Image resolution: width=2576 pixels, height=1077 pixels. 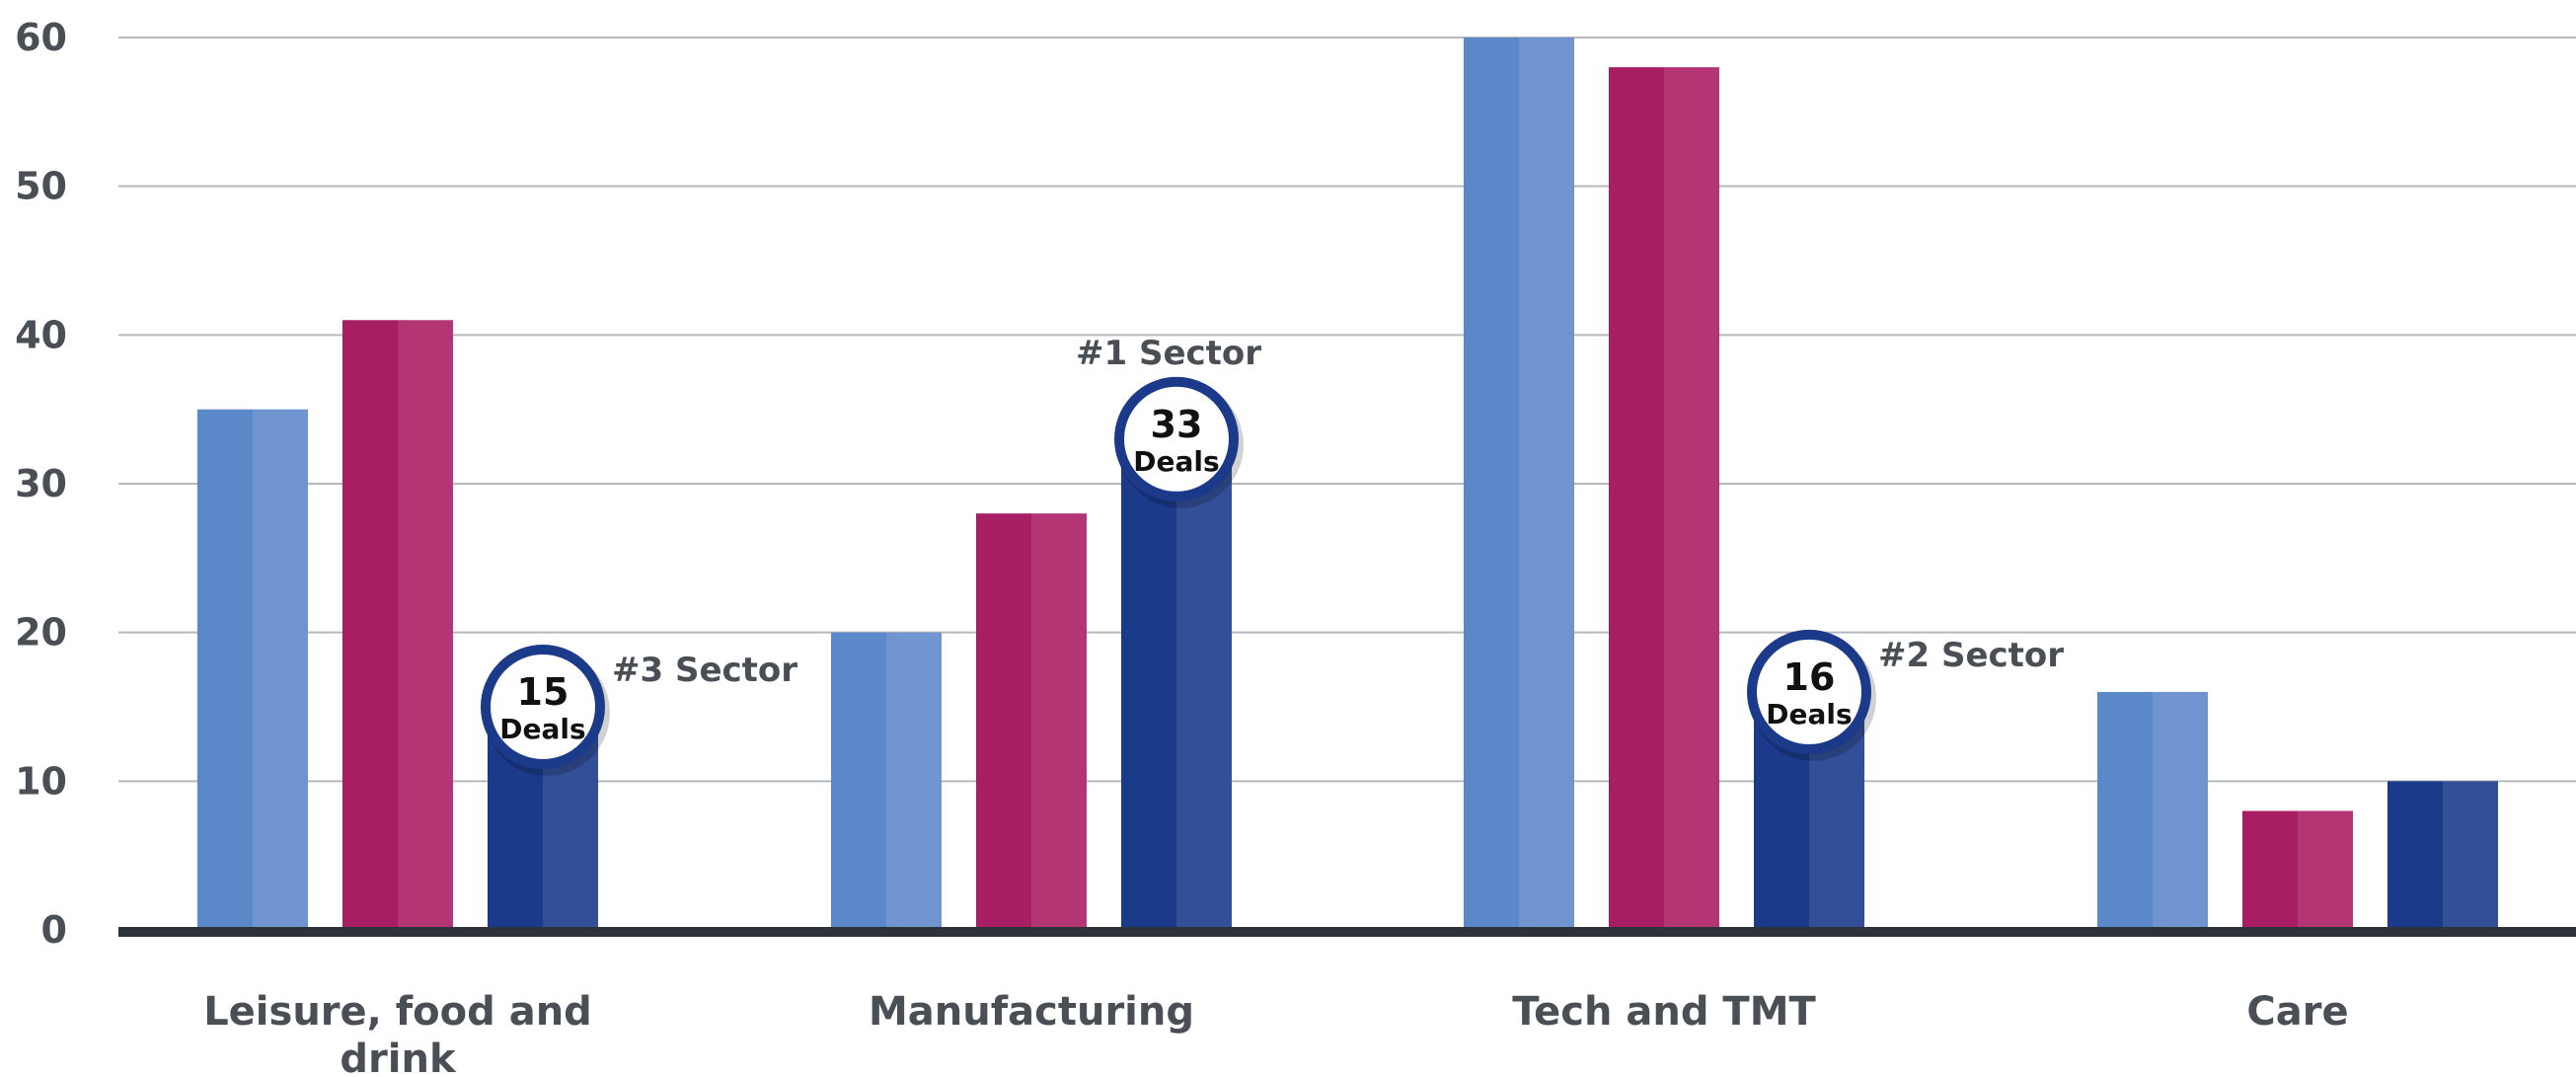 I want to click on y-tick-label: 0, so click(x=54, y=930).